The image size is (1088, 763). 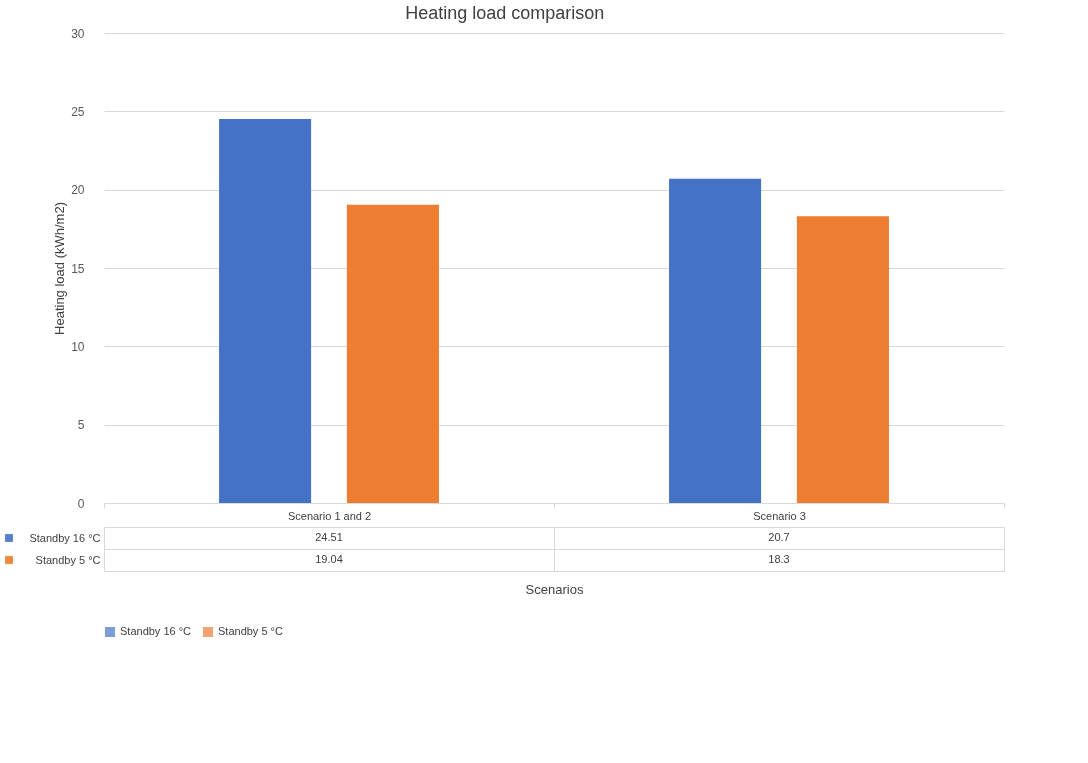 What do you see at coordinates (329, 537) in the screenshot?
I see `data-label: 24.51` at bounding box center [329, 537].